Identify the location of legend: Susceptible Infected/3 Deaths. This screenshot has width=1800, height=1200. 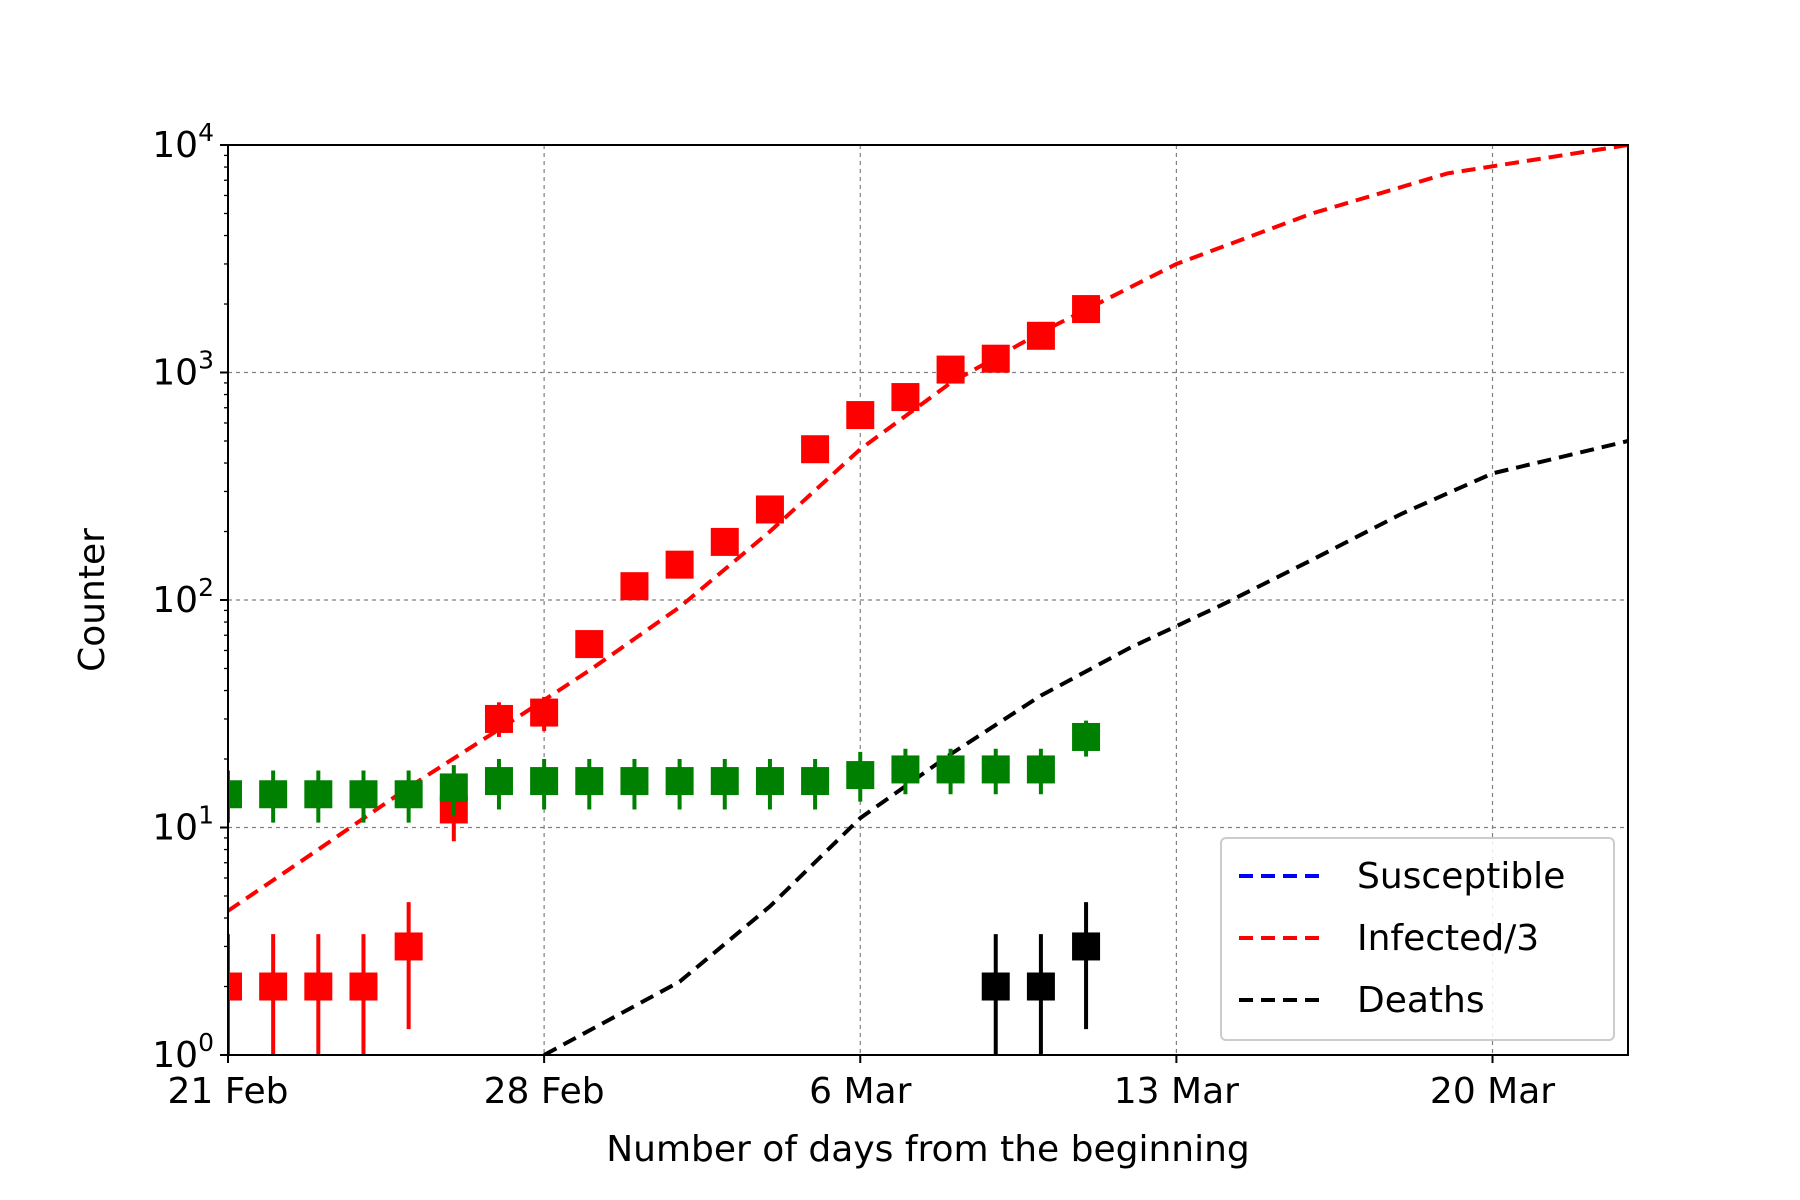
(1417, 939).